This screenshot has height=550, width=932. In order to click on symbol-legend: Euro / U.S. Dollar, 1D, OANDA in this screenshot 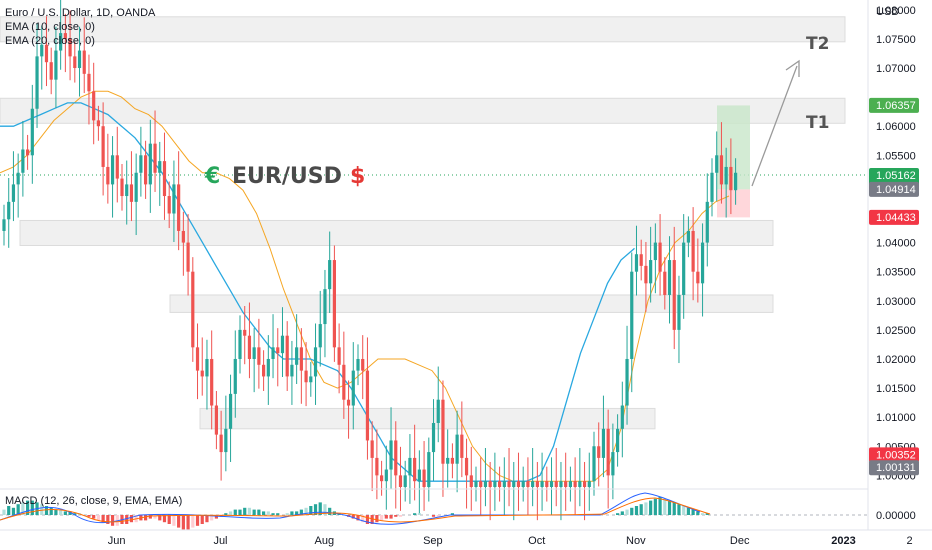, I will do `click(80, 13)`.